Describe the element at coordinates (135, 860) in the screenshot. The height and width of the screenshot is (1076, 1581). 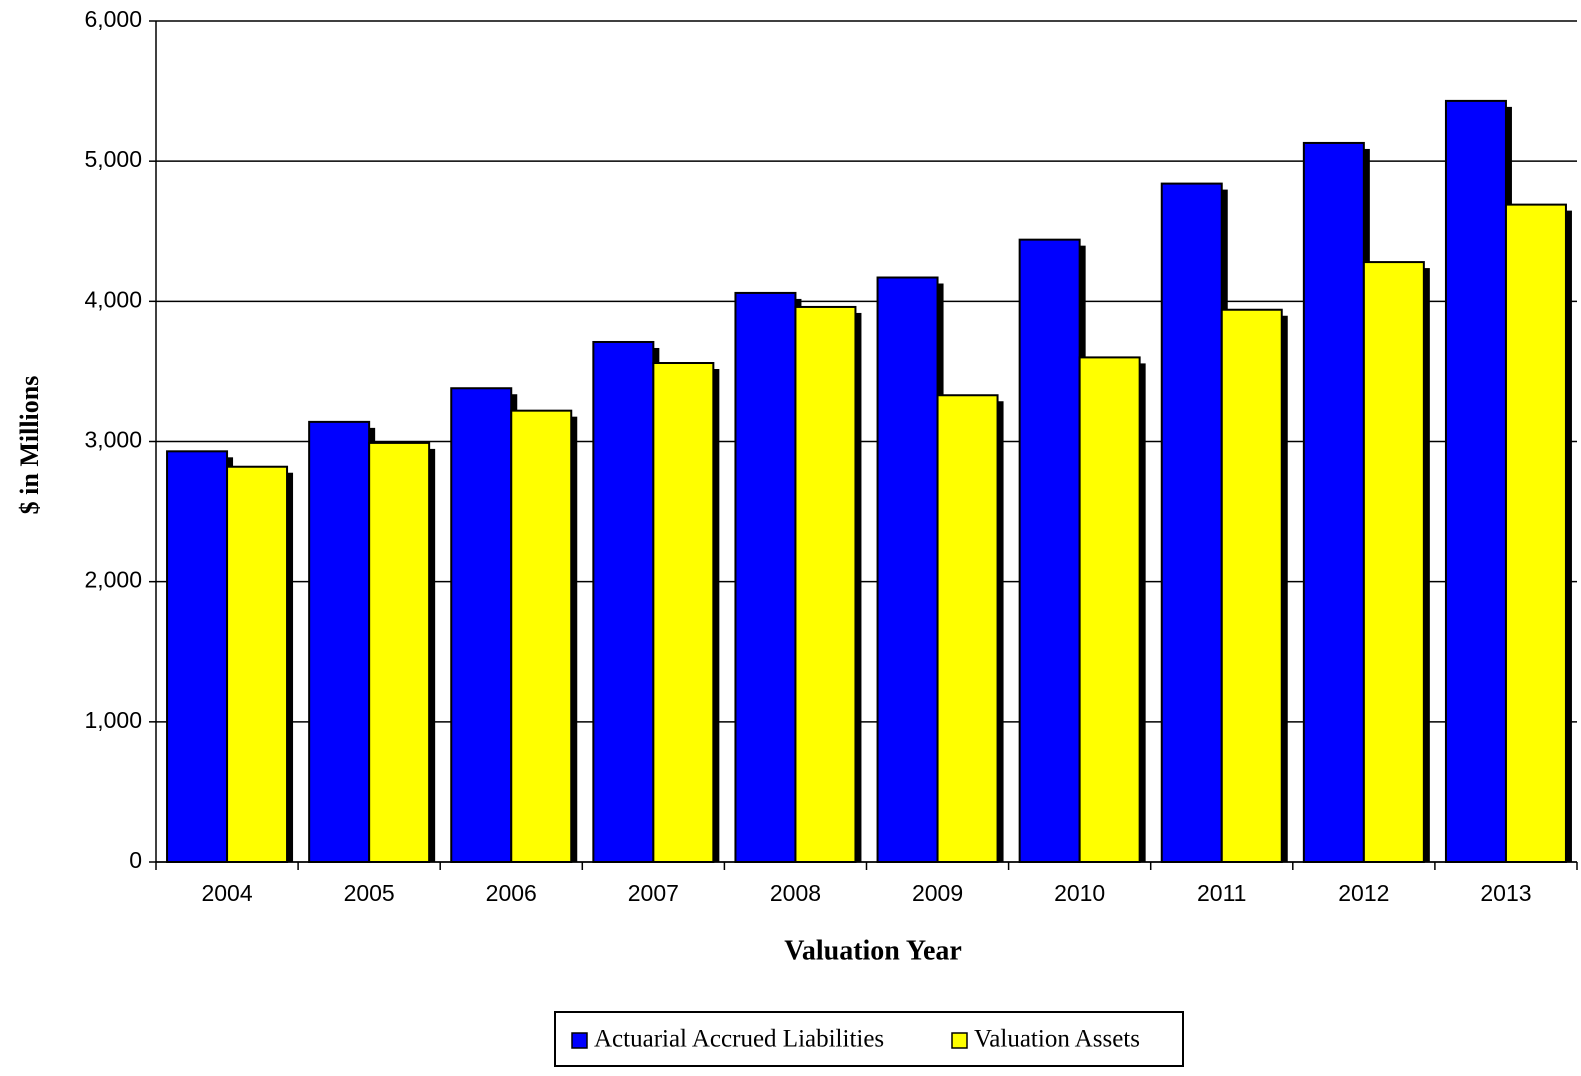
I see `y-tick-label: 0` at that location.